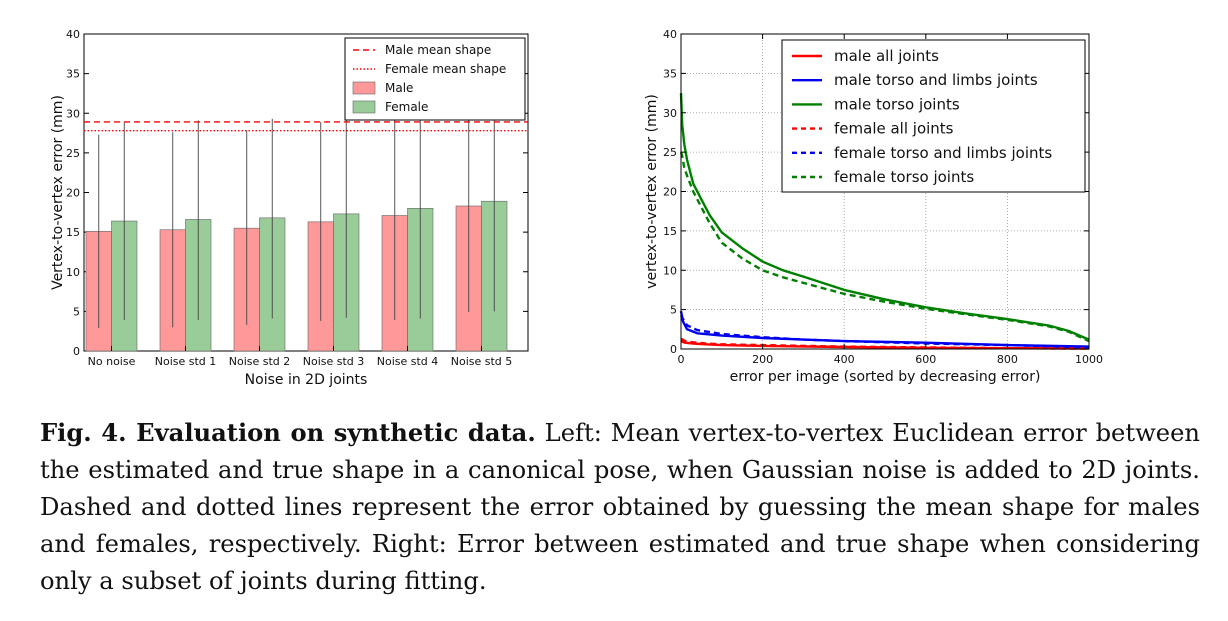 This screenshot has width=1228, height=621. I want to click on x-tick-label: 600, so click(925, 359).